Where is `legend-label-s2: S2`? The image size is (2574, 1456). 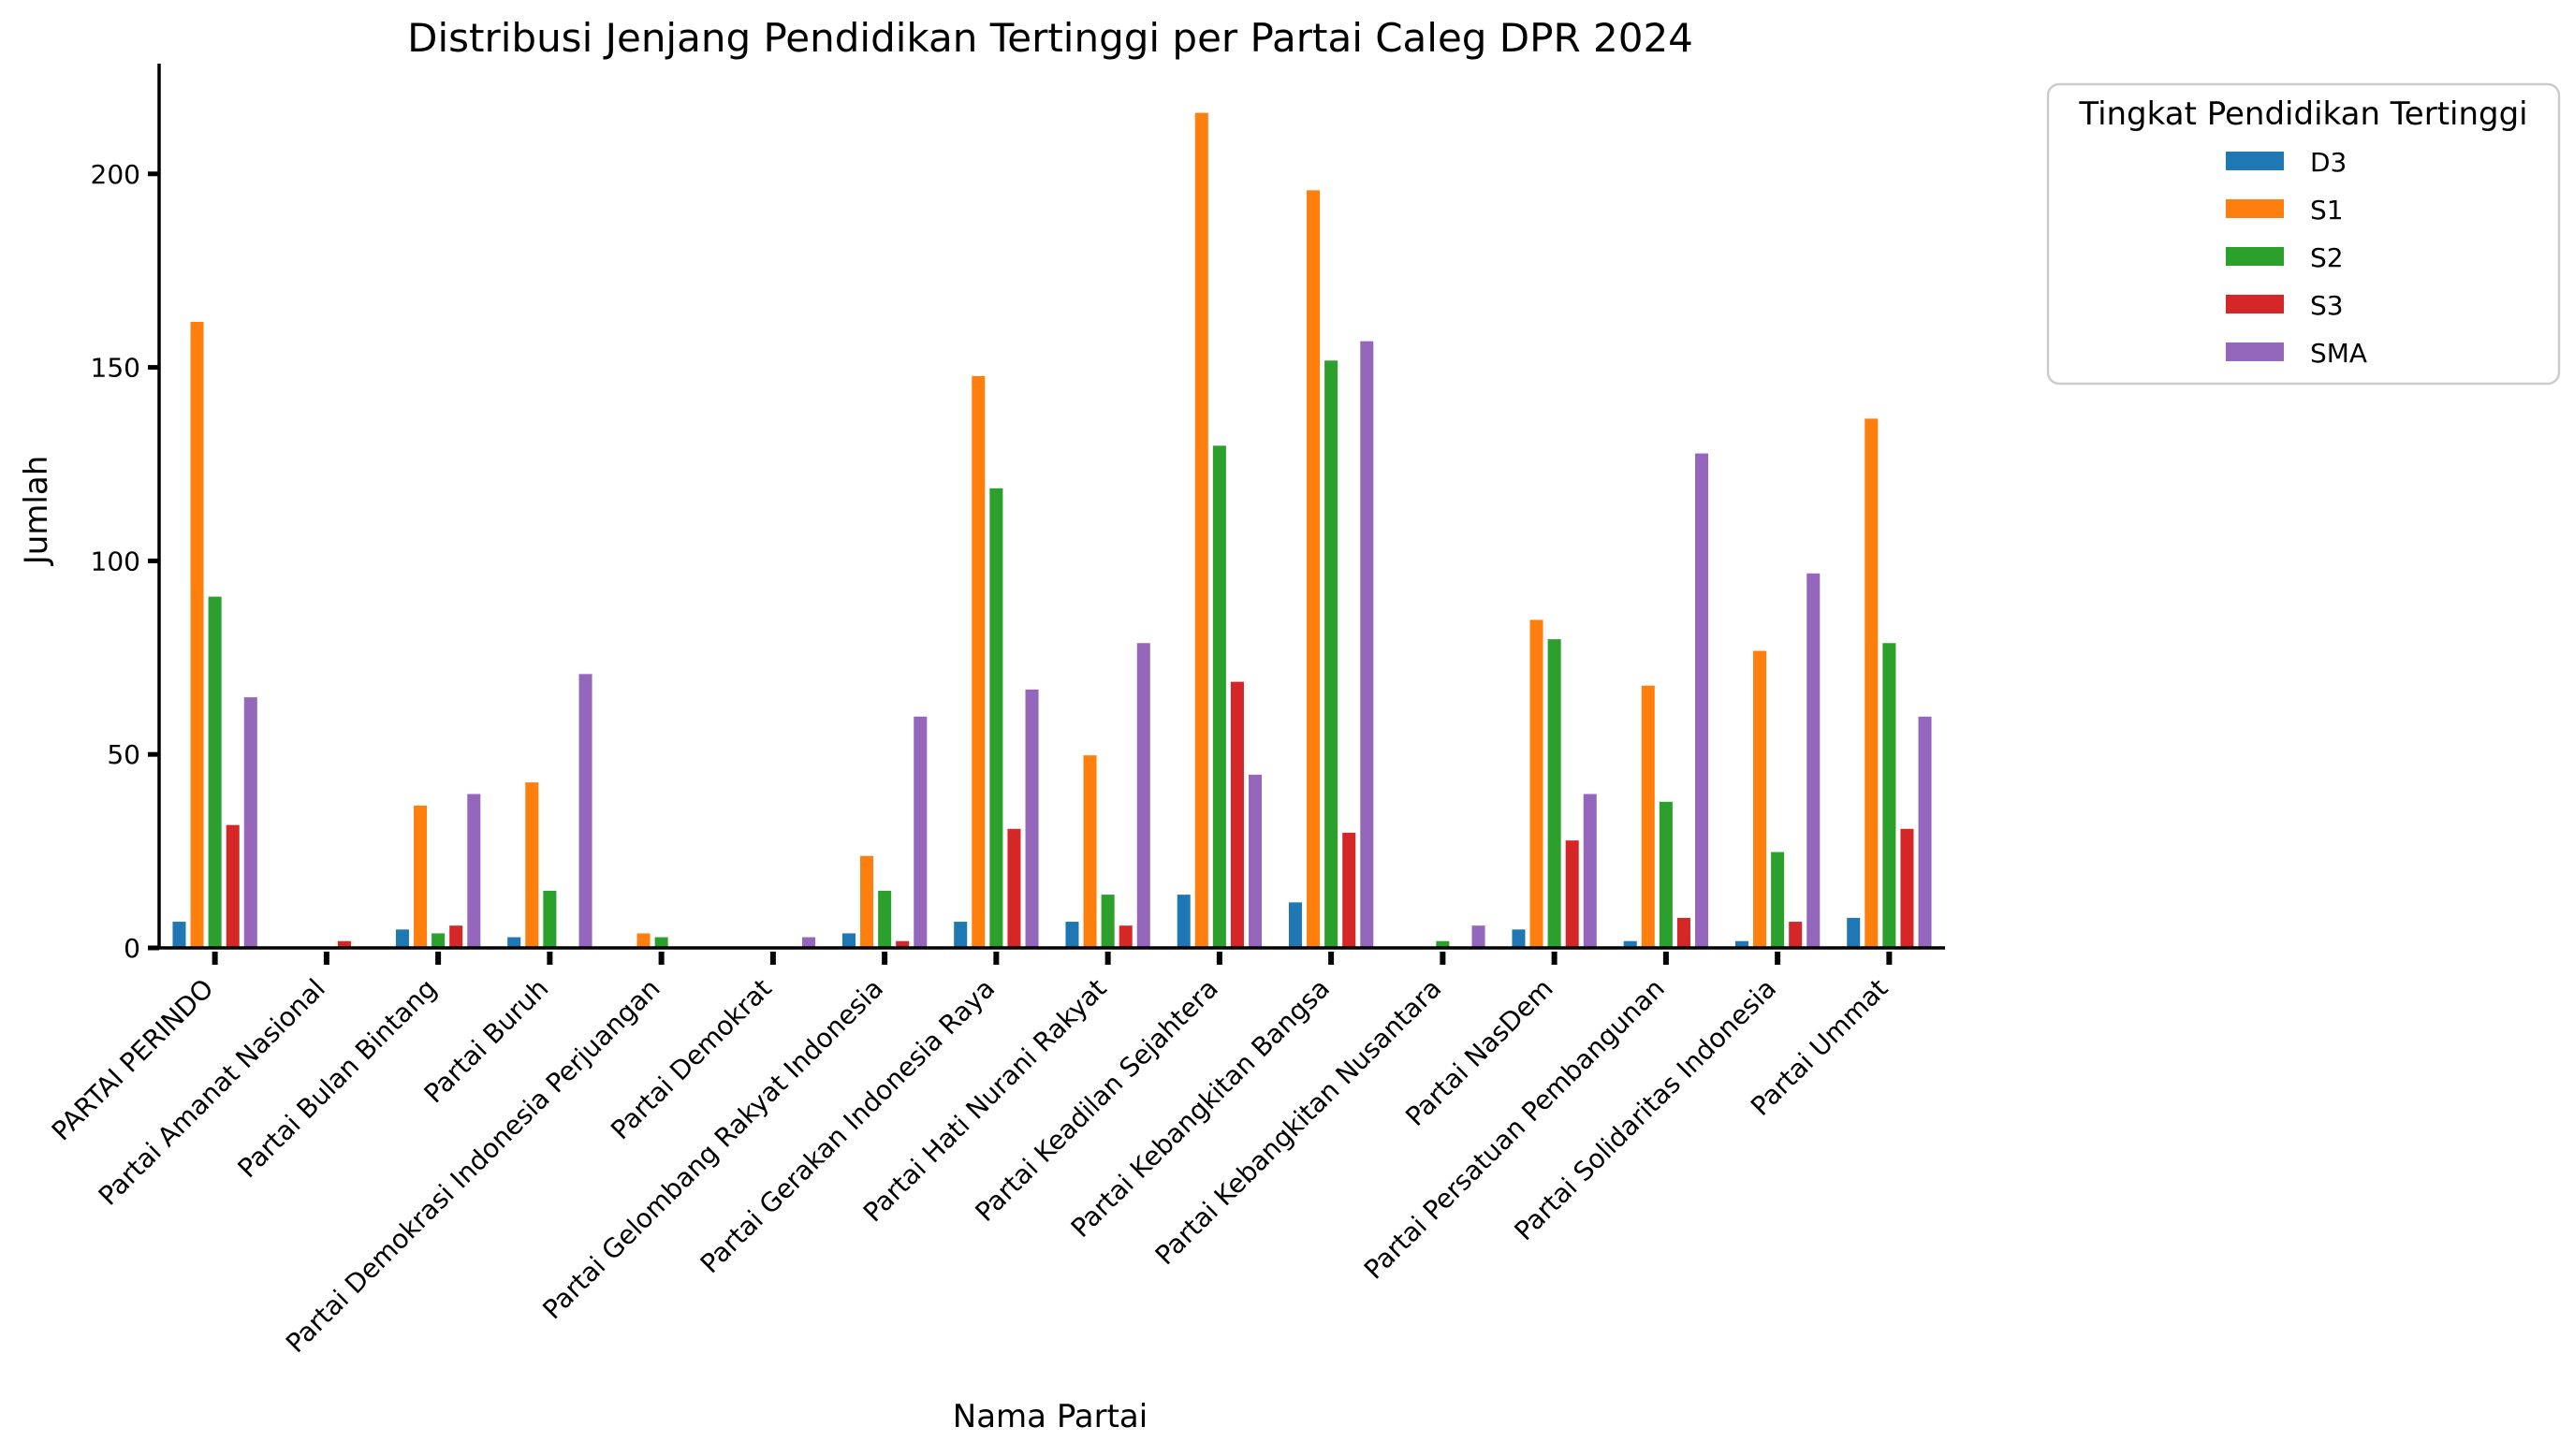 legend-label-s2: S2 is located at coordinates (2327, 257).